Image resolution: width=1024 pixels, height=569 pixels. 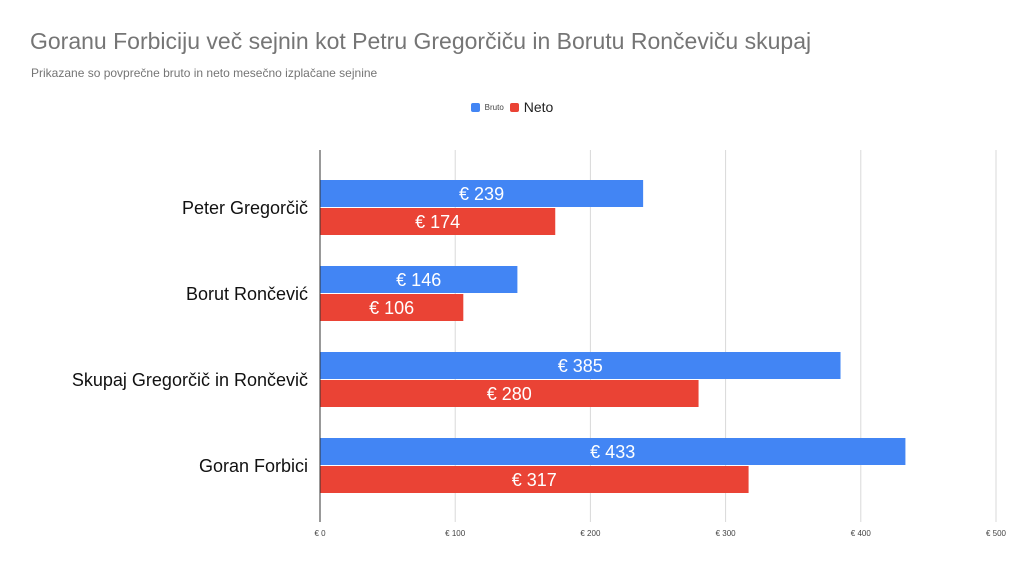 I want to click on legend-item-bruto: Bruto, so click(x=487, y=107).